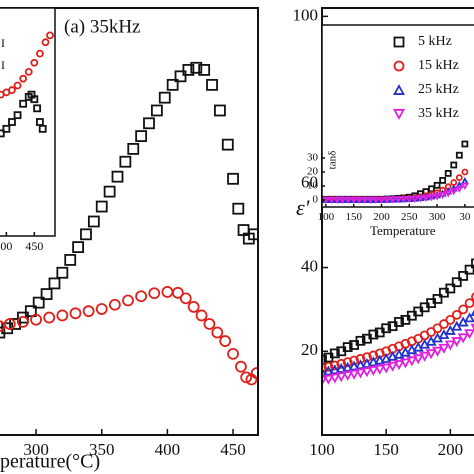  Describe the element at coordinates (322, 449) in the screenshot. I see `x-tick-label: 100` at that location.